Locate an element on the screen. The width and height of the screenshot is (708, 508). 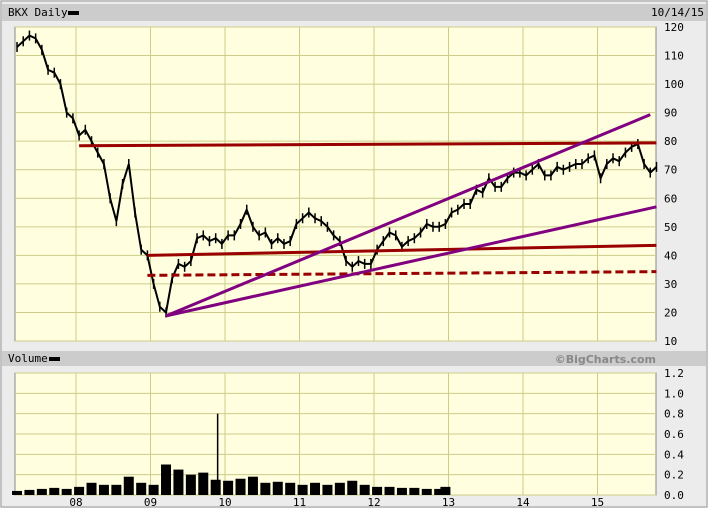
volume-header-bar is located at coordinates (354, 358).